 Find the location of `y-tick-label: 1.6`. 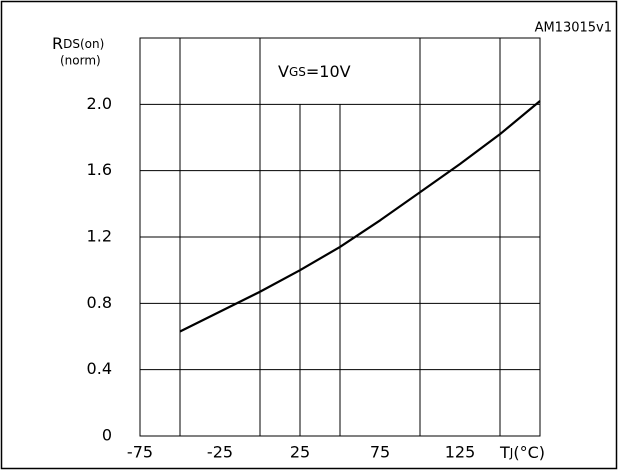

y-tick-label: 1.6 is located at coordinates (99, 169).